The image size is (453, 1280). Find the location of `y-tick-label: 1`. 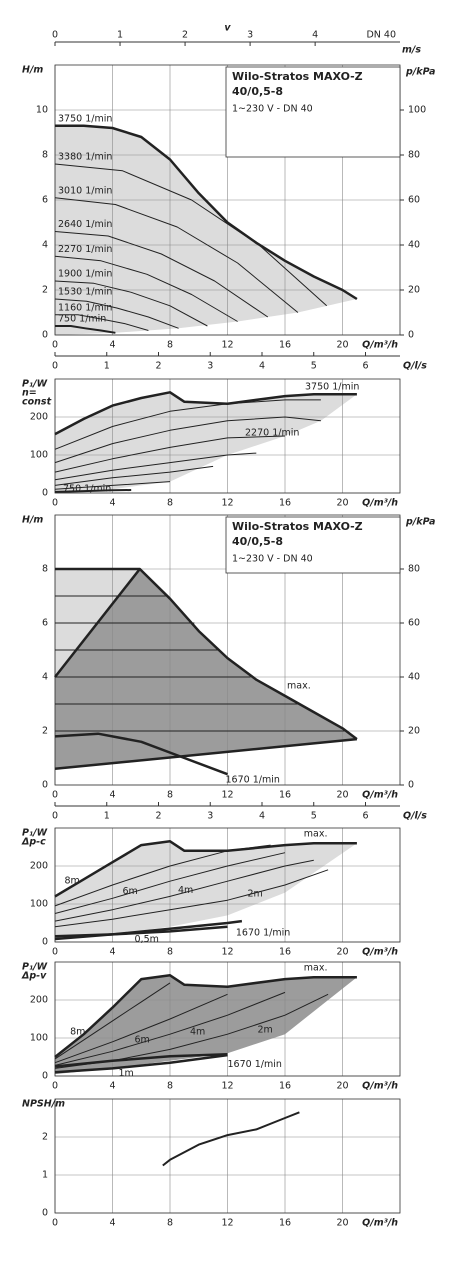

y-tick-label: 1 is located at coordinates (45, 1175).